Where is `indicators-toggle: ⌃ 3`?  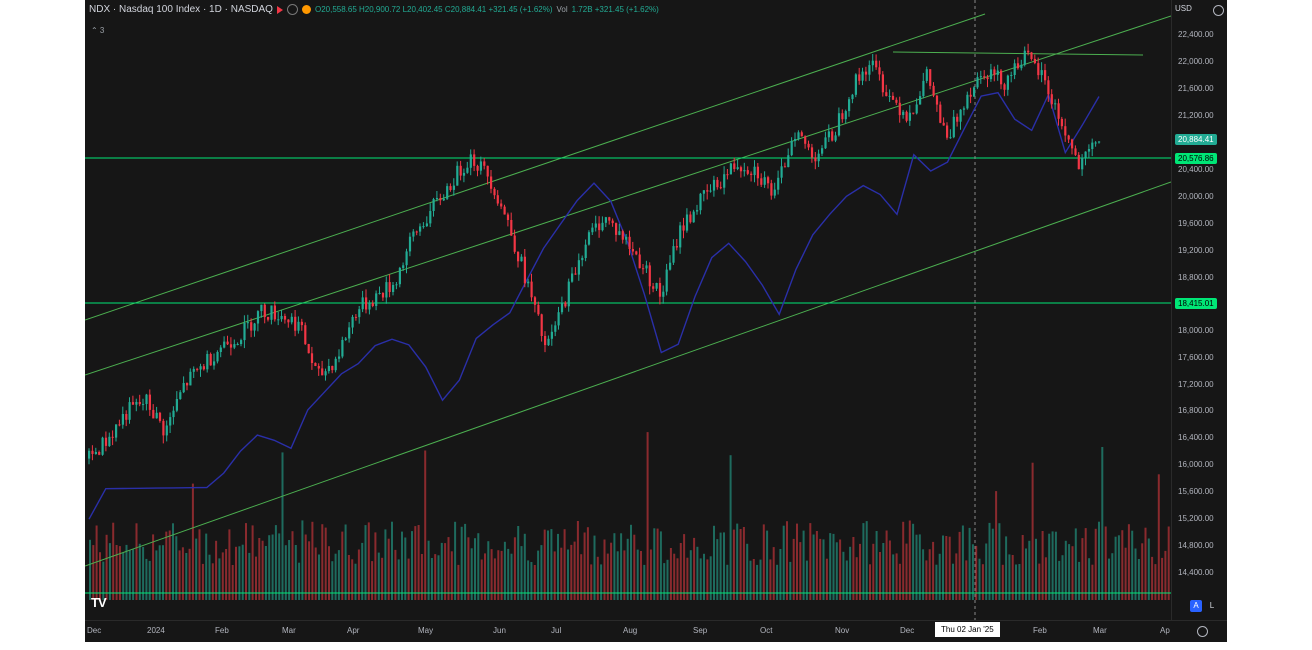 indicators-toggle: ⌃ 3 is located at coordinates (98, 30).